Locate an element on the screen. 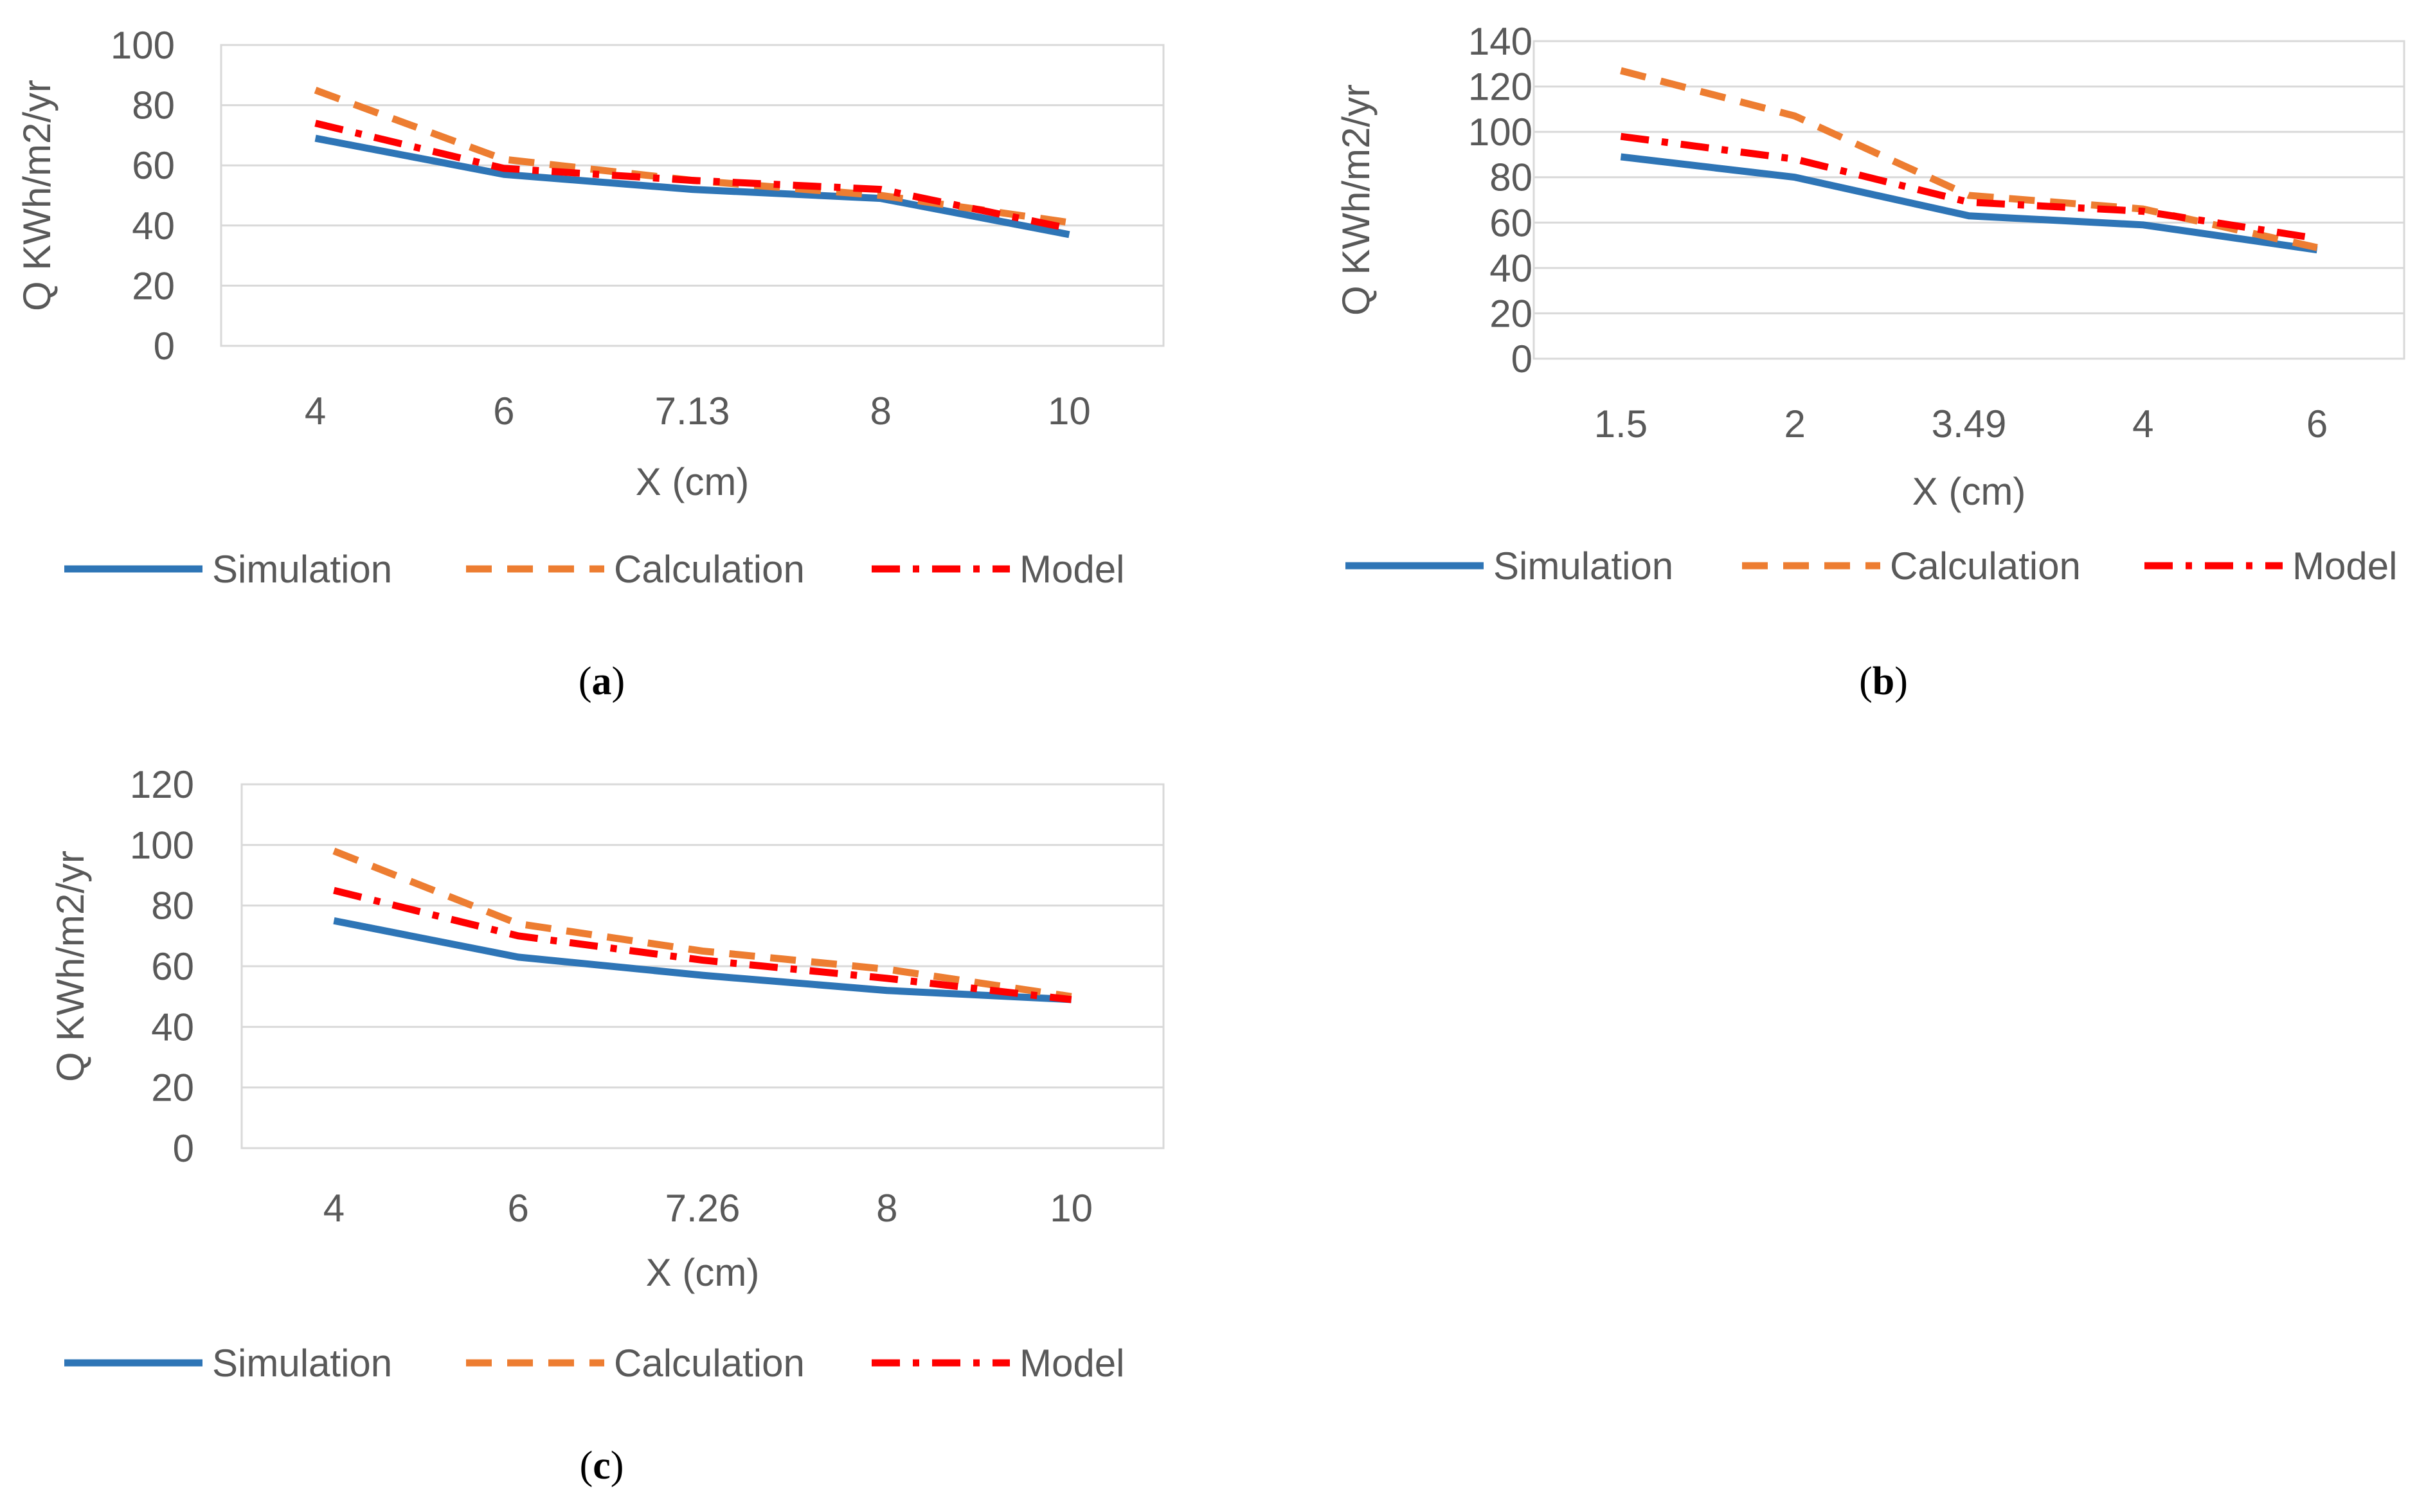 The width and height of the screenshot is (2435, 1512). caption-b: (b) is located at coordinates (1883, 681).